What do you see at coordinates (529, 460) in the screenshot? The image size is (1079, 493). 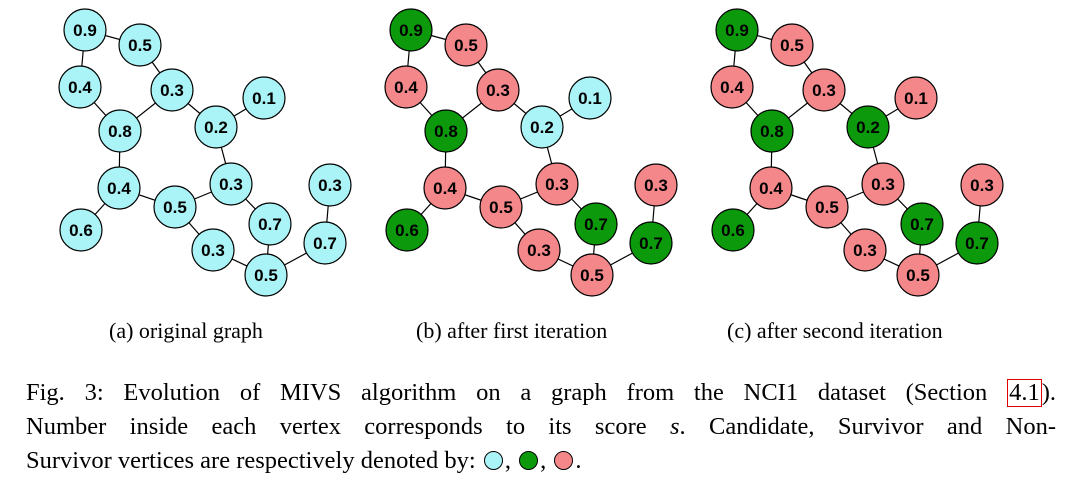 I see `survivor-legend-circle` at bounding box center [529, 460].